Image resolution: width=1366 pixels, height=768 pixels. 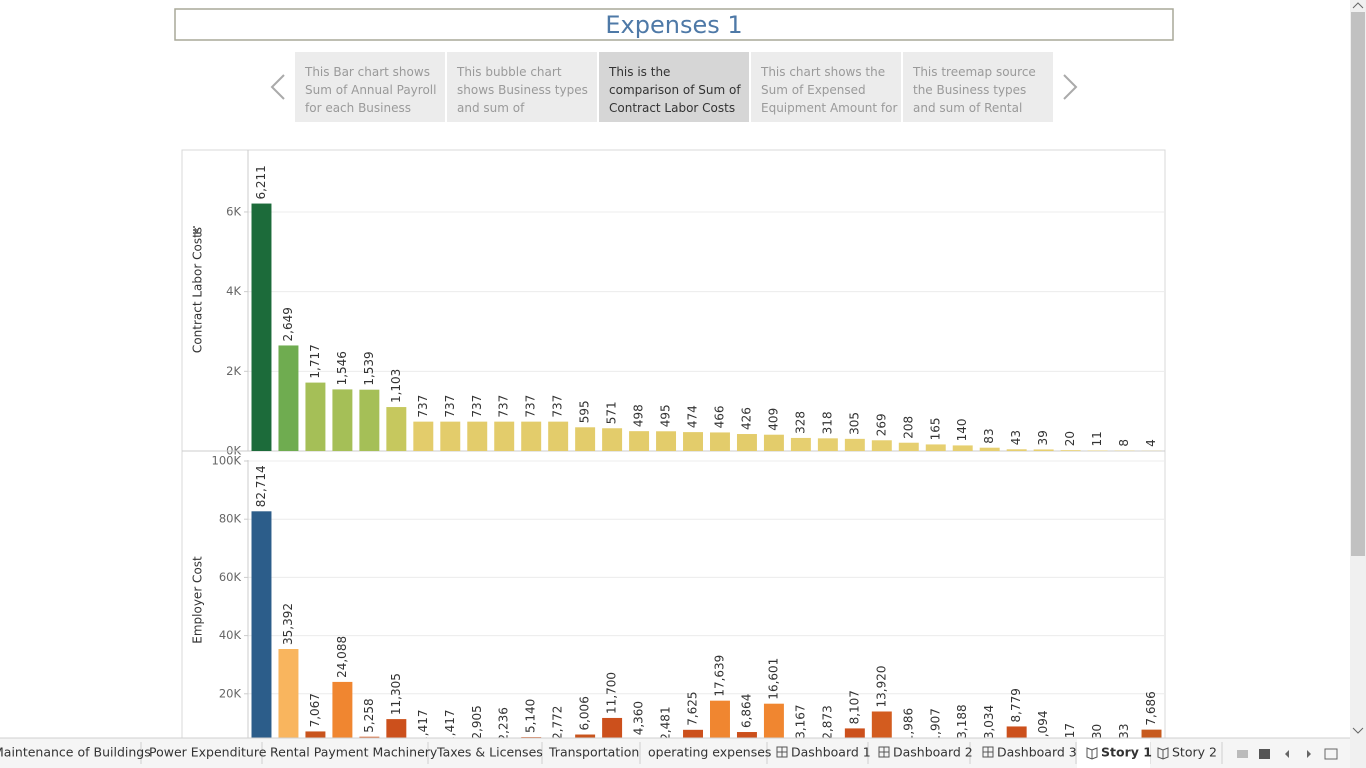 What do you see at coordinates (450, 727) in the screenshot?
I see `data-label: 1,417` at bounding box center [450, 727].